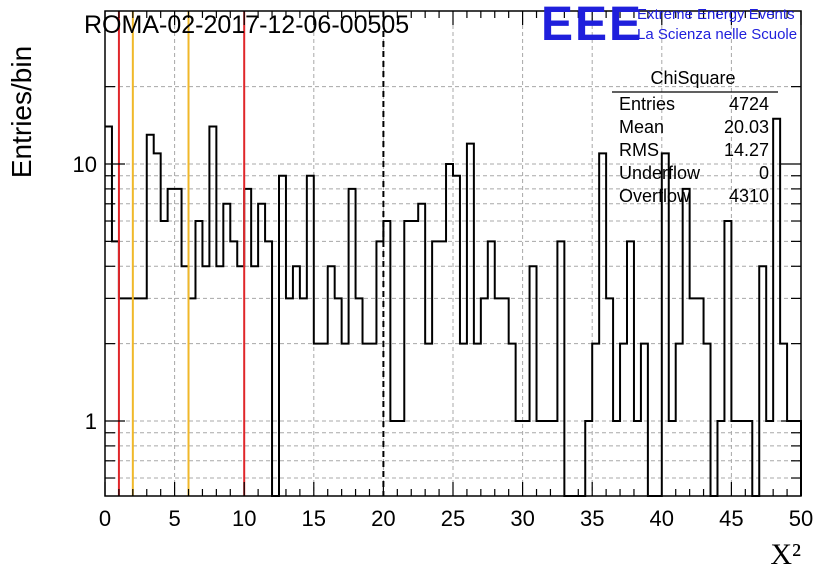  I want to click on stats-value-rms: 14.27, so click(746, 150).